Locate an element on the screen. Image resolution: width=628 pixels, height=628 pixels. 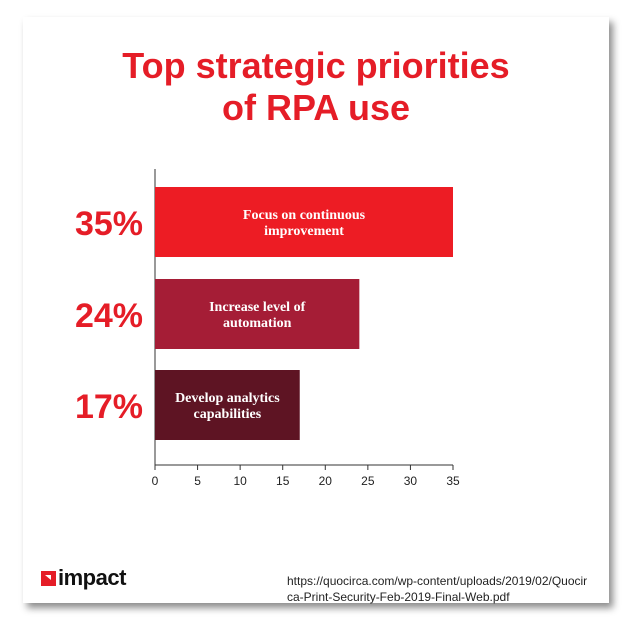
chart-title-line-1: Top strategic priorities is located at coordinates (316, 65).